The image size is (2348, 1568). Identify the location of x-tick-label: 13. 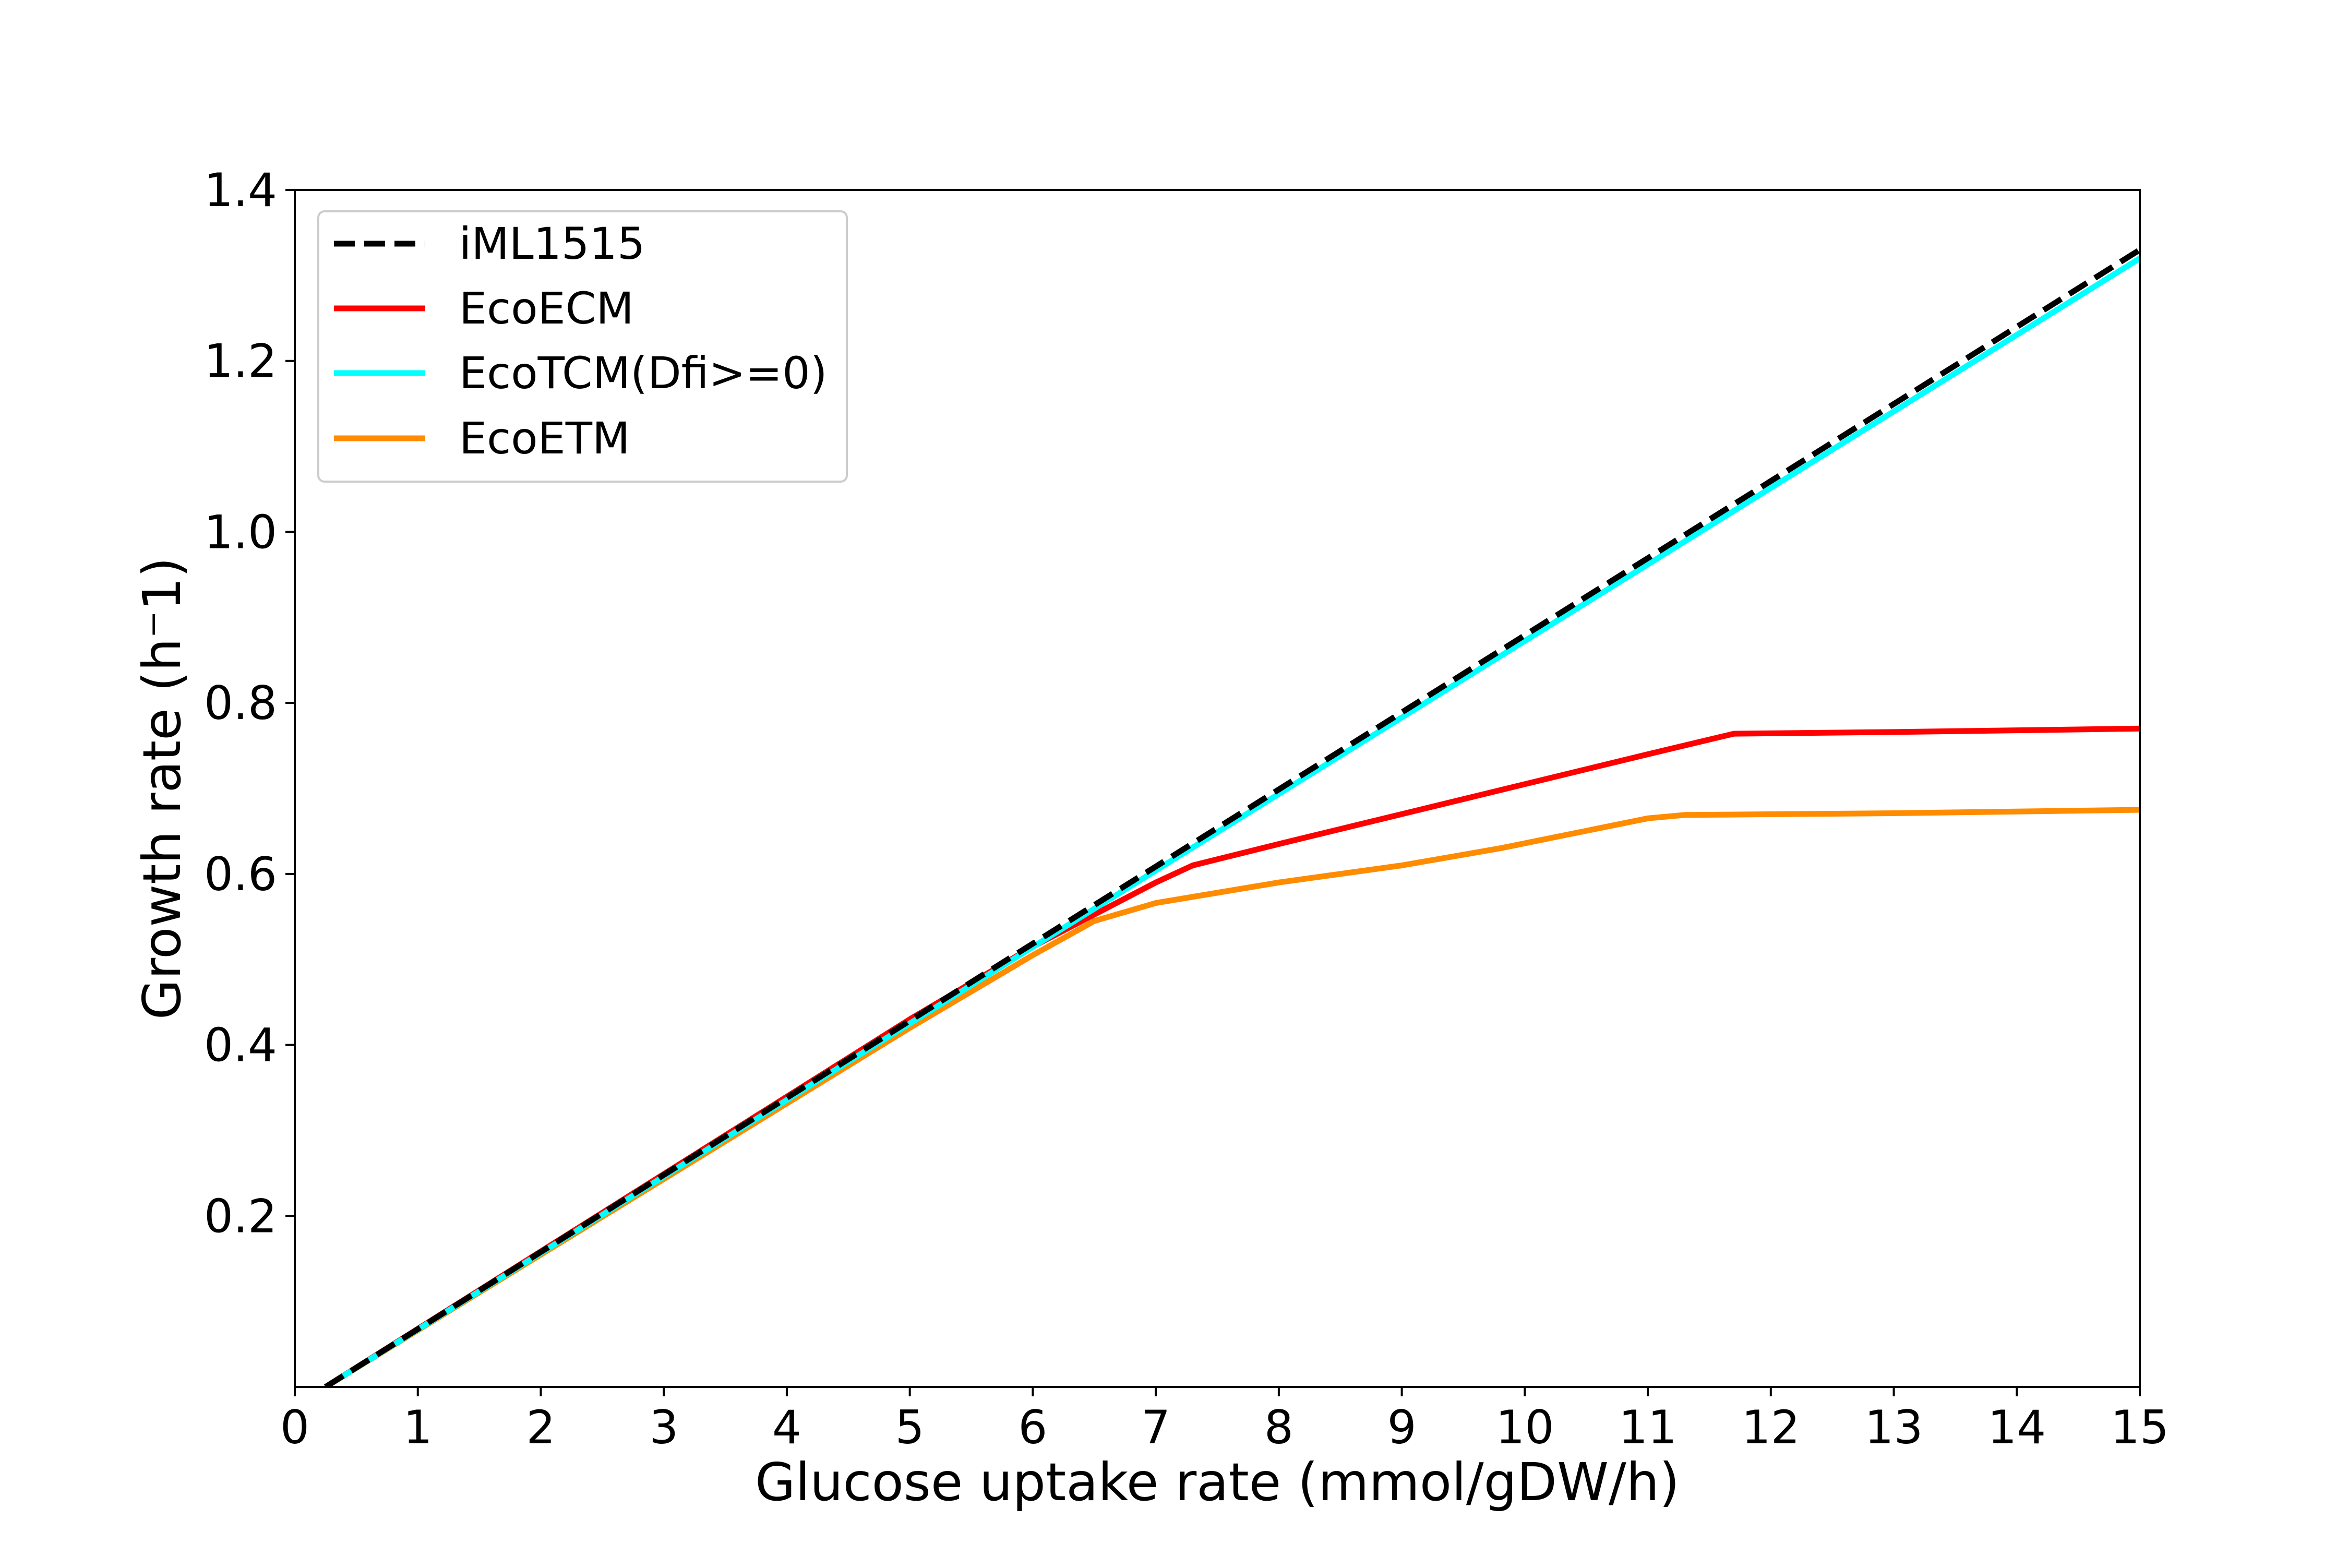
(1894, 1427).